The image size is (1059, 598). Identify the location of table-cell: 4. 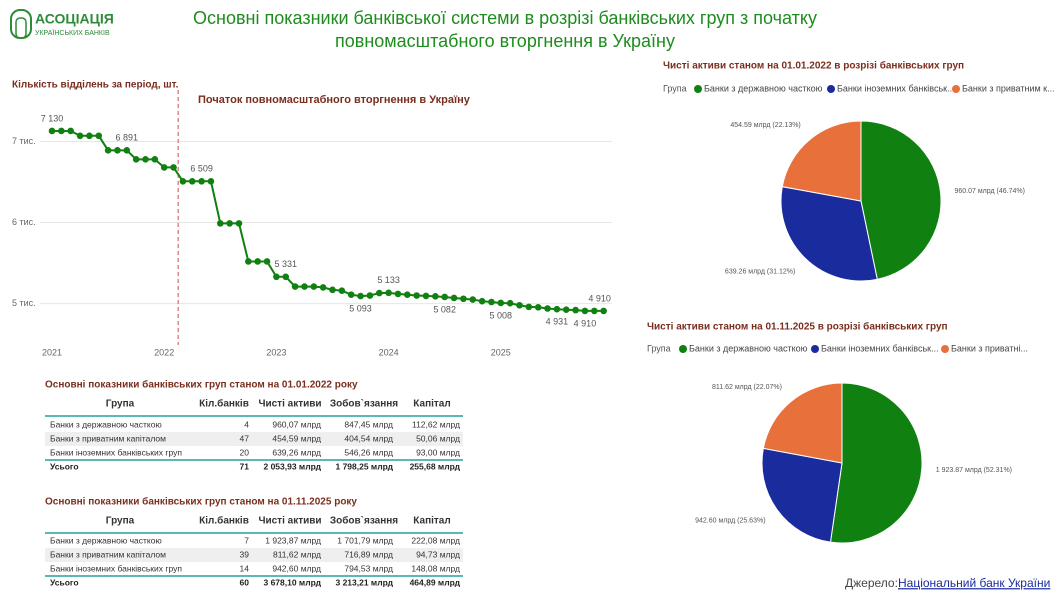
(246, 424).